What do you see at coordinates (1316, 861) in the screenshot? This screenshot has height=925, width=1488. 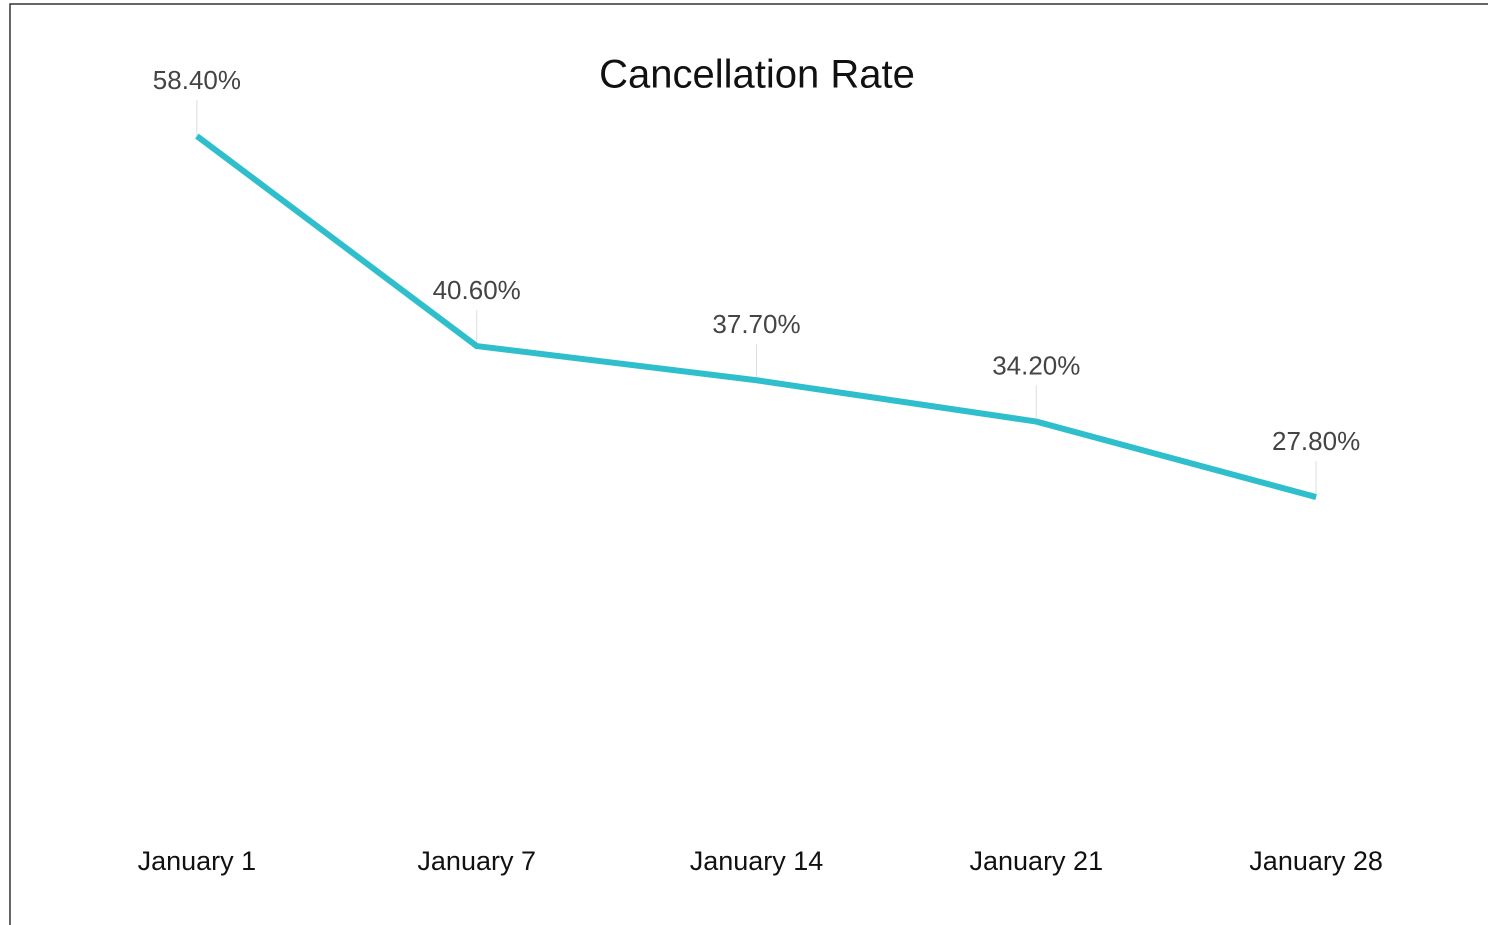 I see `x-tick-label: January 28` at bounding box center [1316, 861].